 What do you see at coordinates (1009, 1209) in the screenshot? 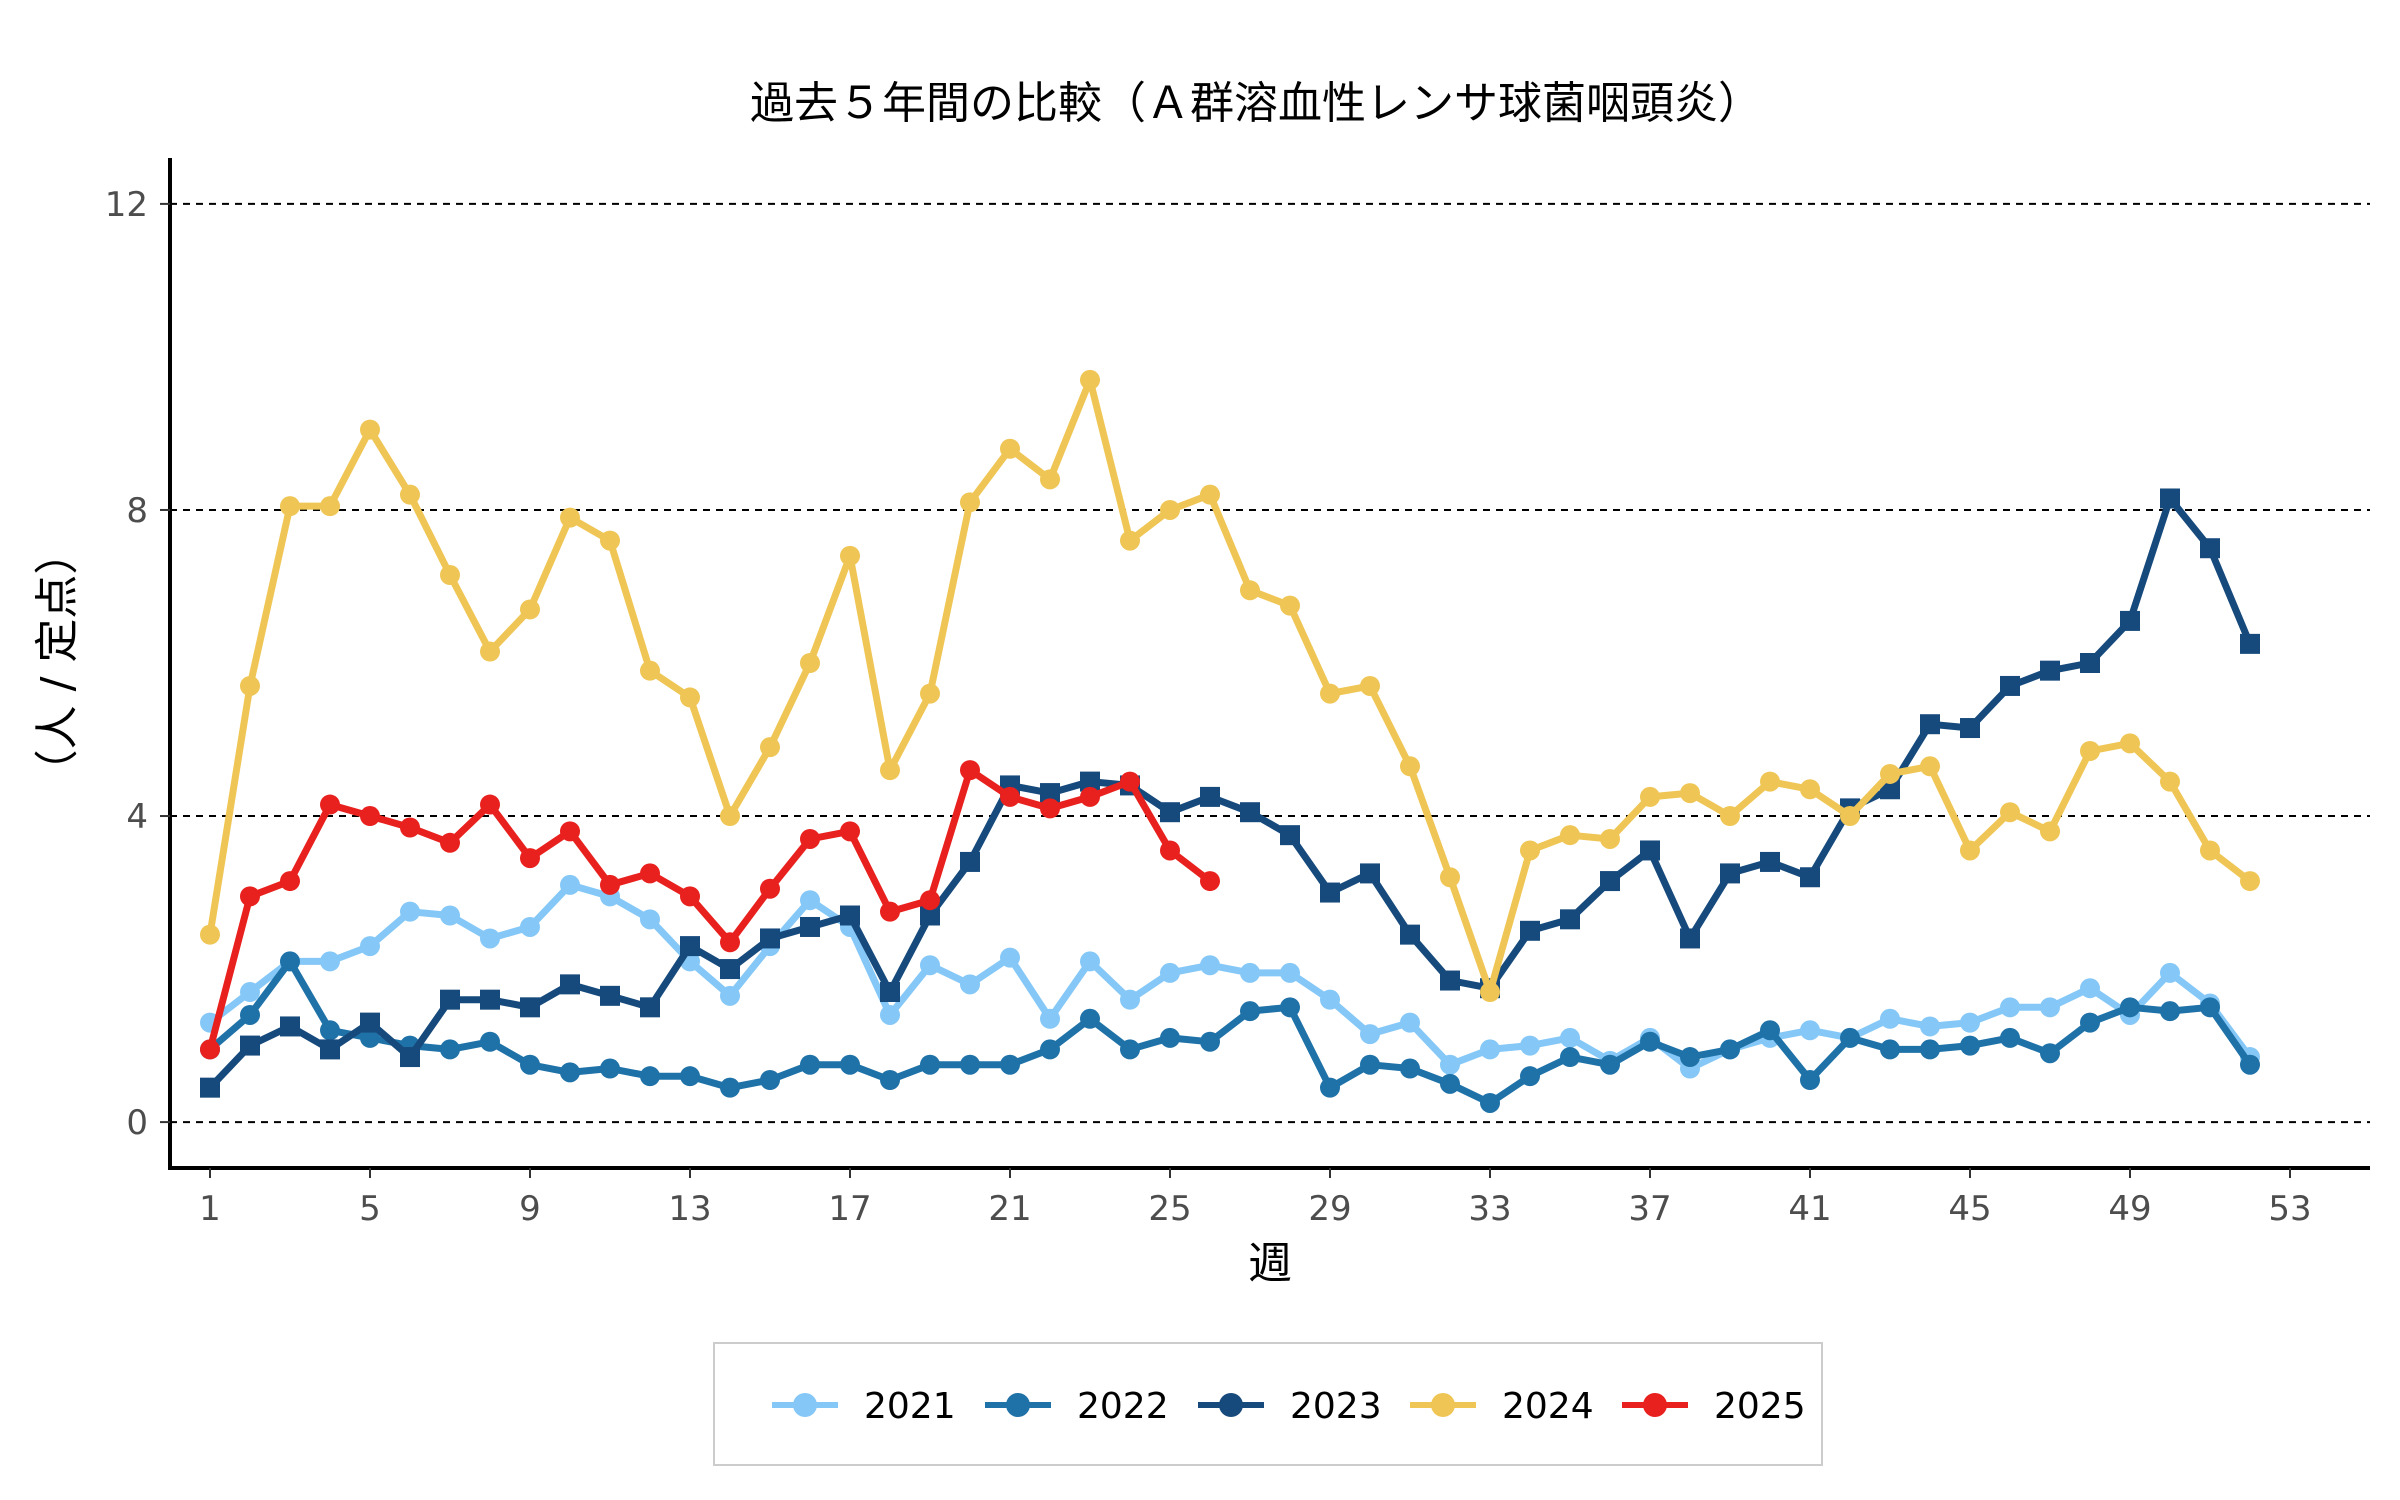
I see `x-tick-label: 21` at bounding box center [1009, 1209].